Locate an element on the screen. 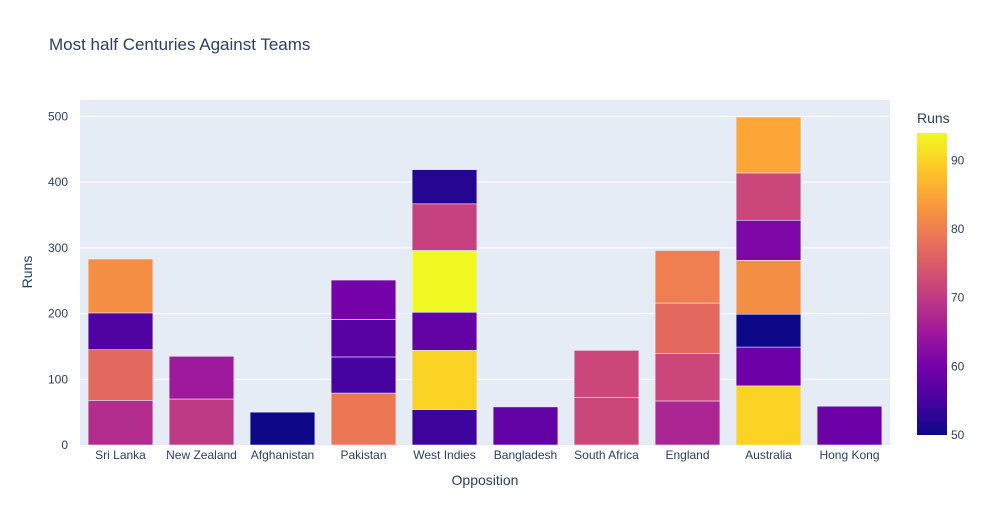 This screenshot has width=983, height=525. colorbar-ticks: 50 60 70 80 90 is located at coordinates (958, 297).